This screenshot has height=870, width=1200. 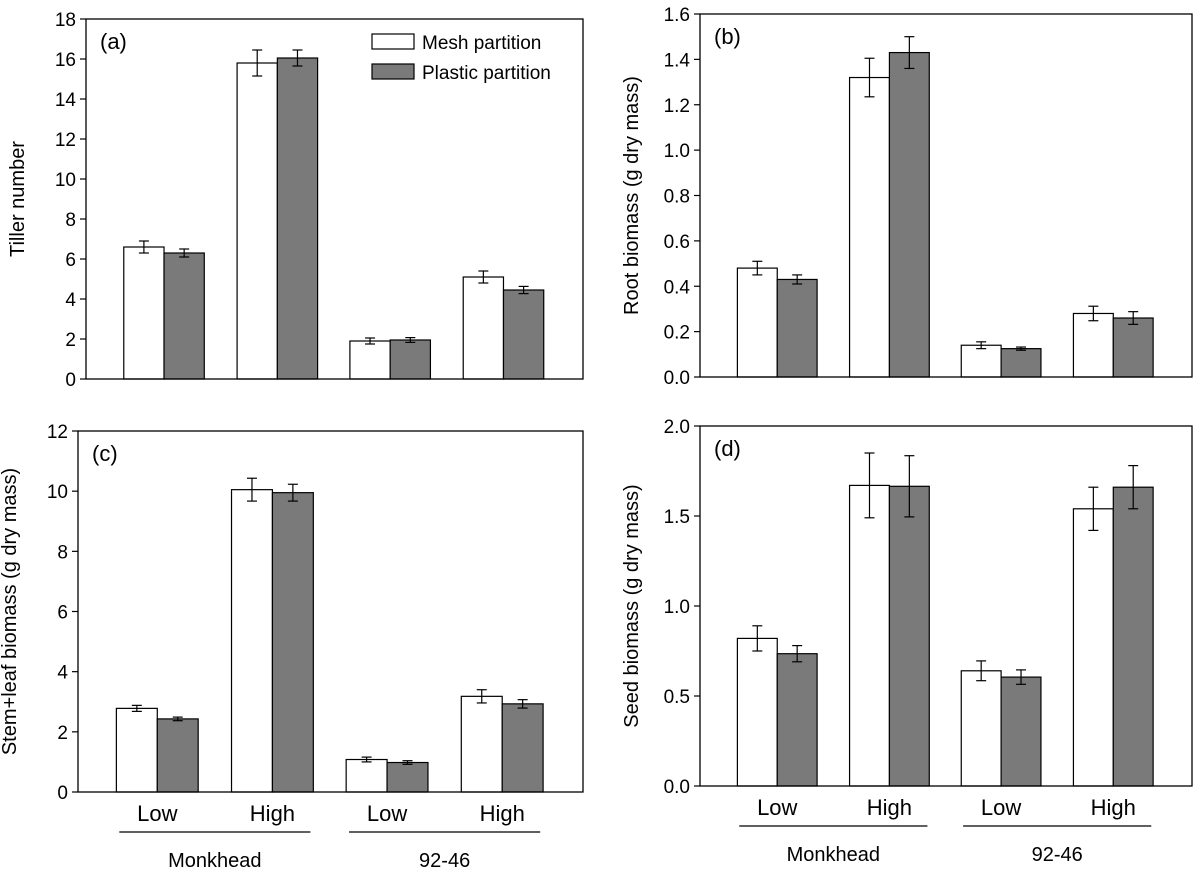 What do you see at coordinates (677, 106) in the screenshot?
I see `y-tick-label: 1.2` at bounding box center [677, 106].